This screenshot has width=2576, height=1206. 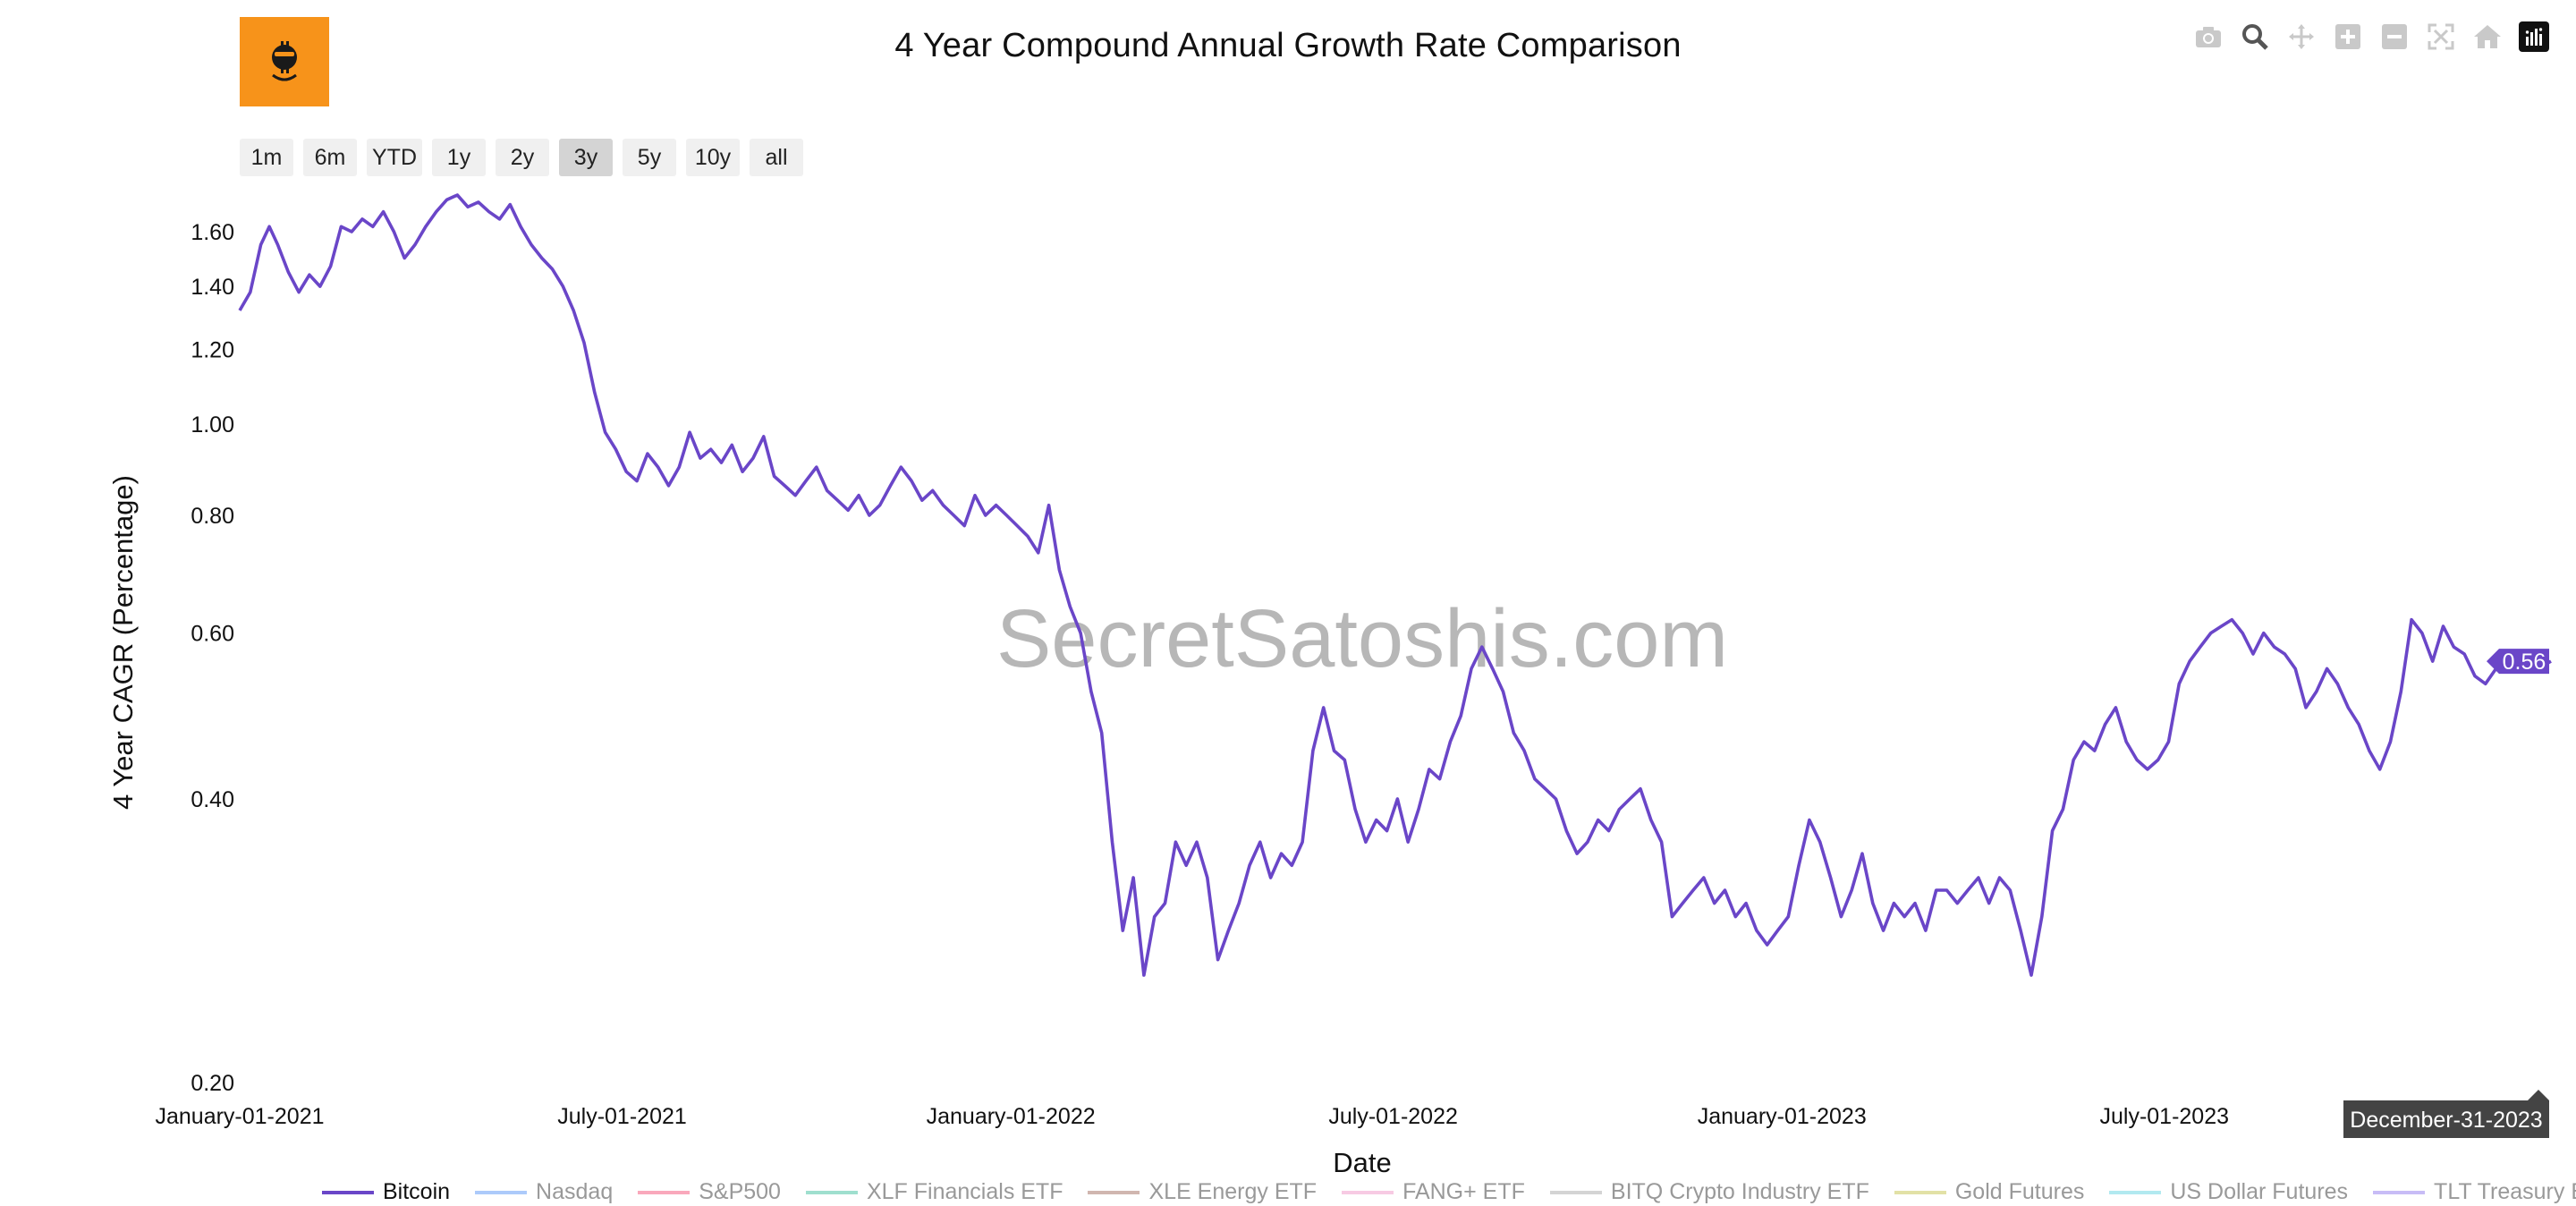 I want to click on legend-item-gold-futures: Gold Futures, so click(x=1989, y=1192).